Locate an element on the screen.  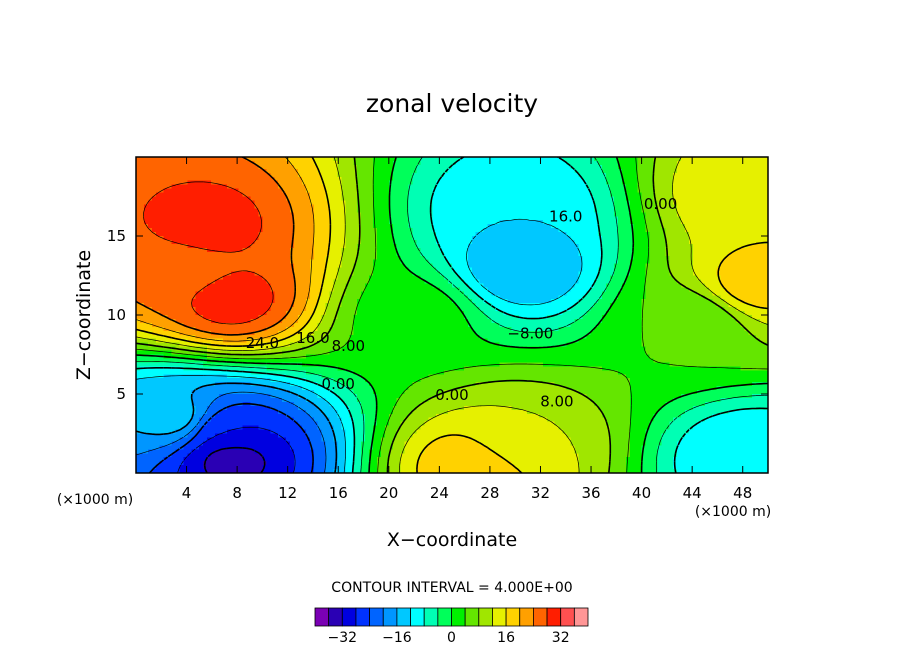
x-tick-label: 20 is located at coordinates (388, 493).